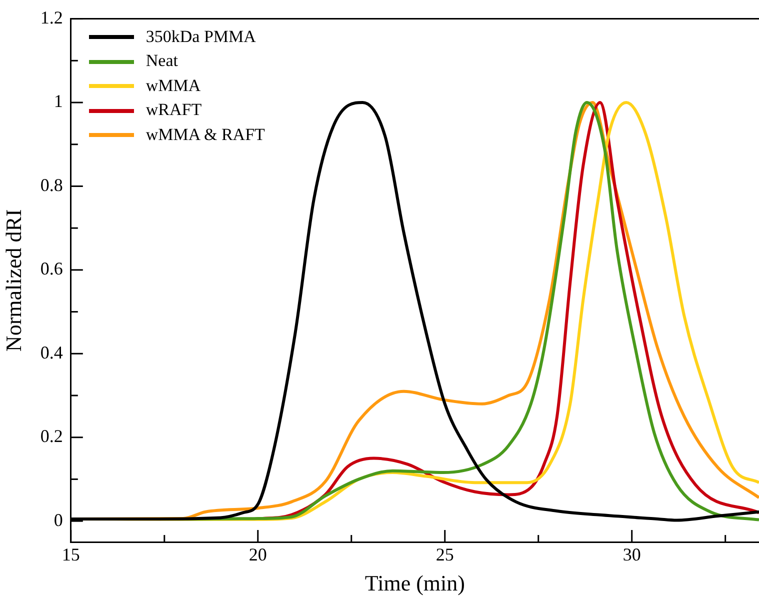 This screenshot has height=598, width=759. I want to click on y-tick-label: 1.2, so click(51, 18).